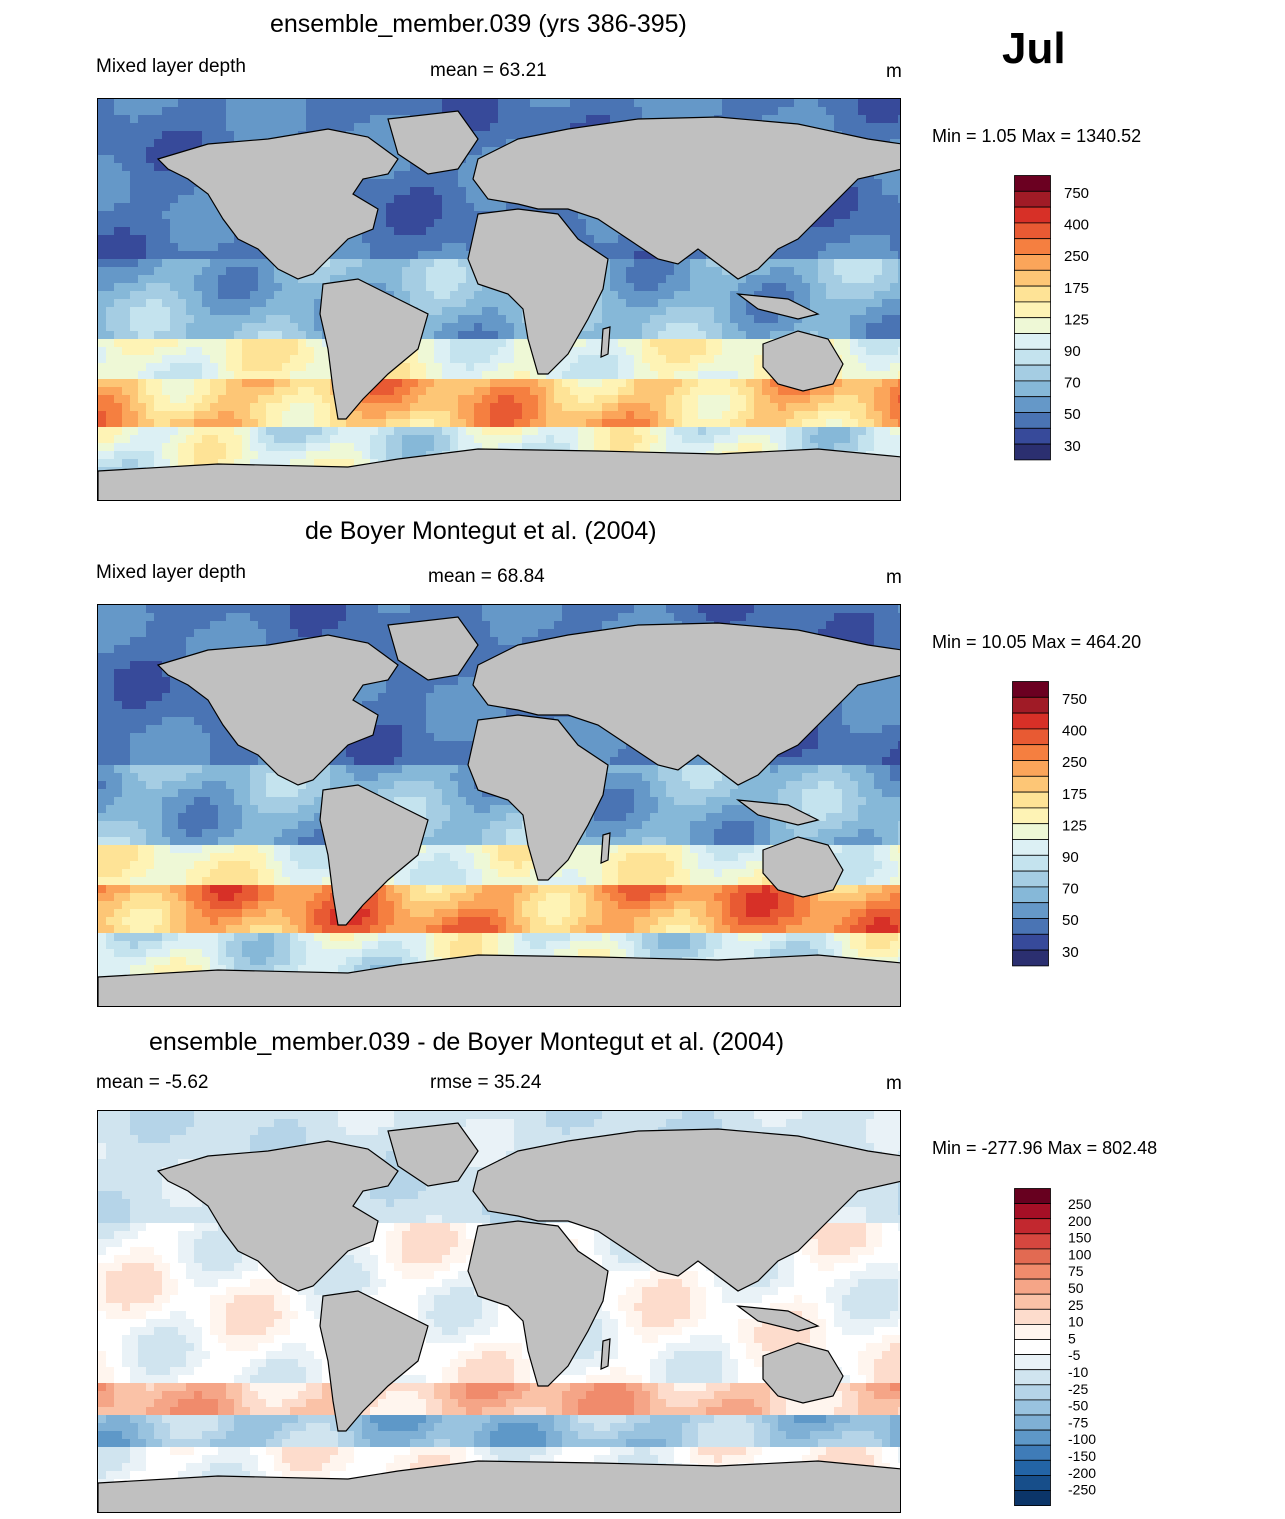 The width and height of the screenshot is (1285, 1519). Describe the element at coordinates (171, 66) in the screenshot. I see `panel-left-label-model: Mixed layer depth` at that location.